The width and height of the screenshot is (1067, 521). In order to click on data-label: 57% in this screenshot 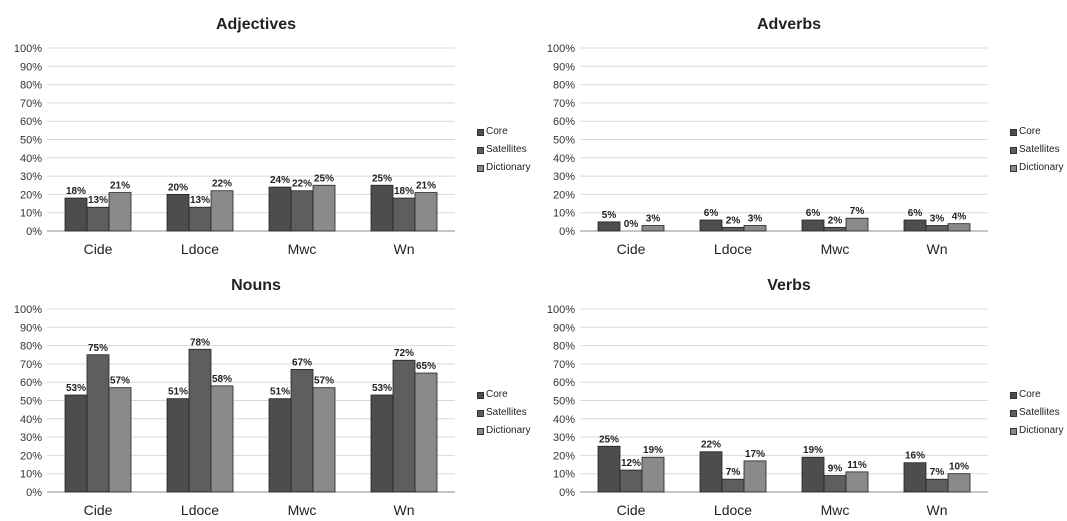, I will do `click(324, 381)`.